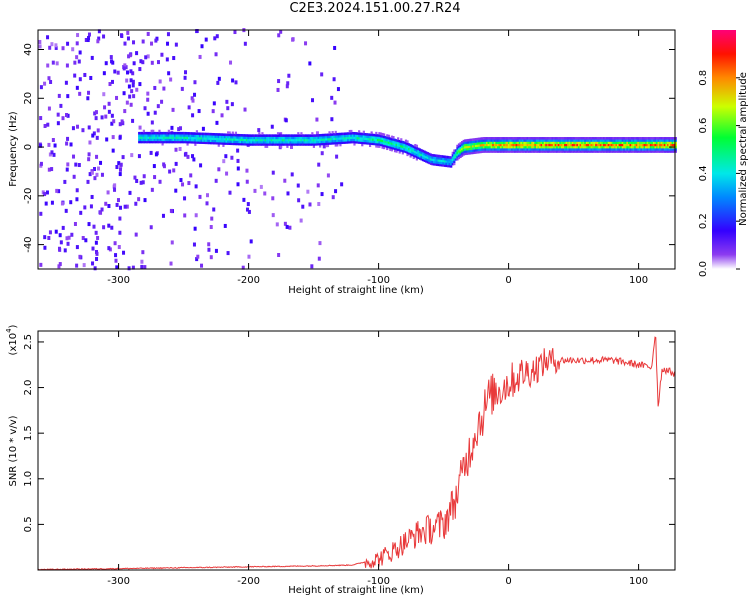  Describe the element at coordinates (28, 244) in the screenshot. I see `y-tick-label: -40` at that location.